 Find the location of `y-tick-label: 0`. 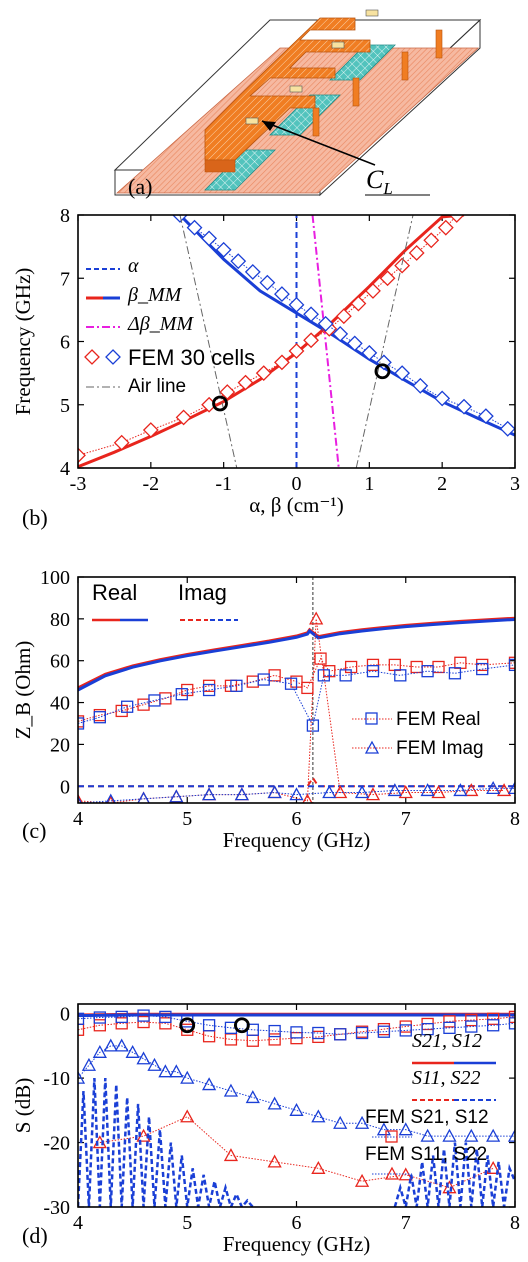

y-tick-label: 0 is located at coordinates (65, 1015).